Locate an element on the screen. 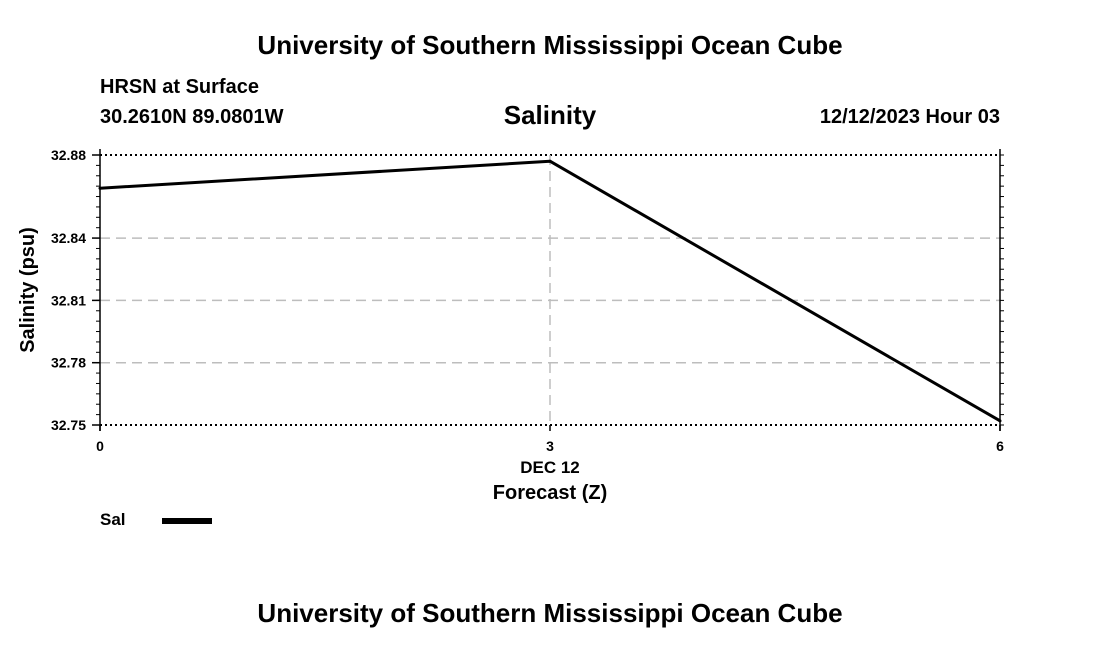  y-axis-label: Salinity (psu) is located at coordinates (28, 290).